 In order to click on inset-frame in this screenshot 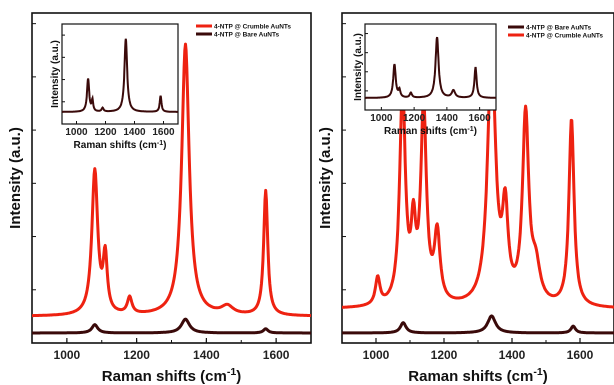, I will do `click(120, 74)`.